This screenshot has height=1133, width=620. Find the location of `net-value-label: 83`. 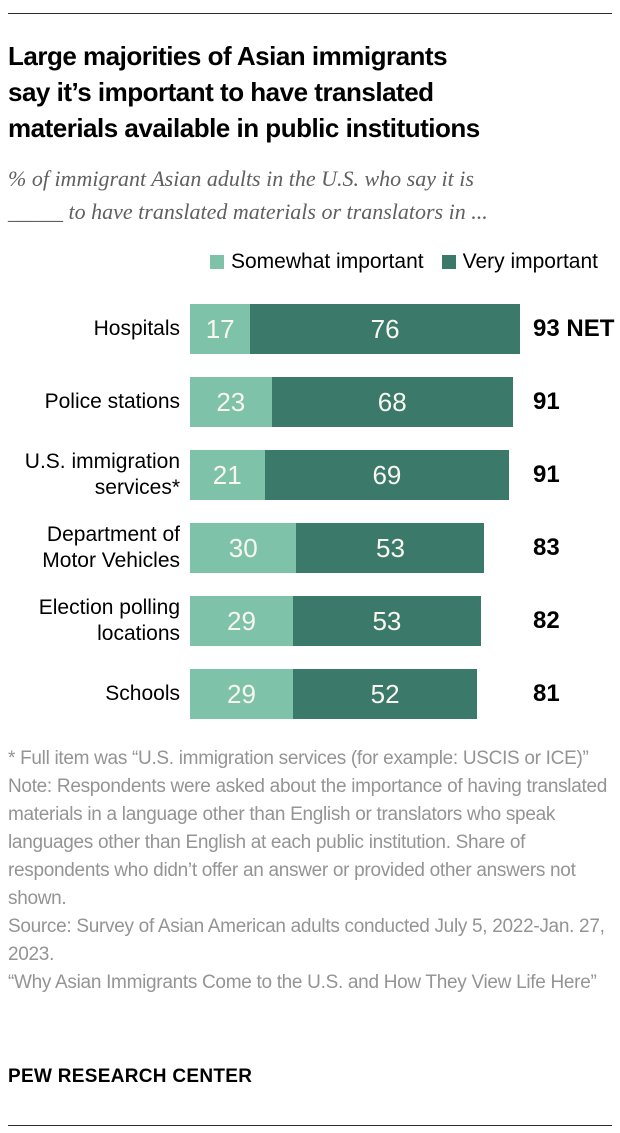

net-value-label: 83 is located at coordinates (546, 547).